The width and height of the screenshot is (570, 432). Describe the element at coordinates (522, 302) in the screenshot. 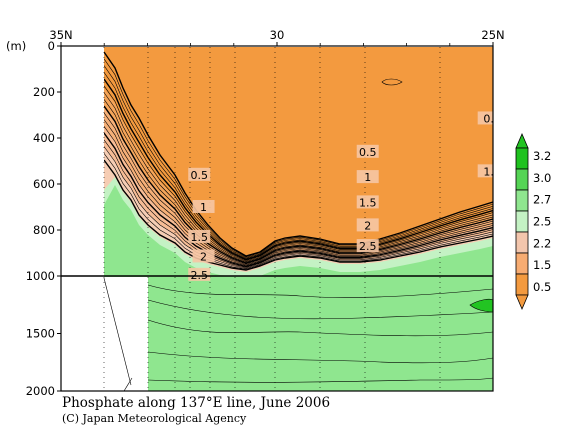

I see `colorbar-bottom-arrow` at that location.